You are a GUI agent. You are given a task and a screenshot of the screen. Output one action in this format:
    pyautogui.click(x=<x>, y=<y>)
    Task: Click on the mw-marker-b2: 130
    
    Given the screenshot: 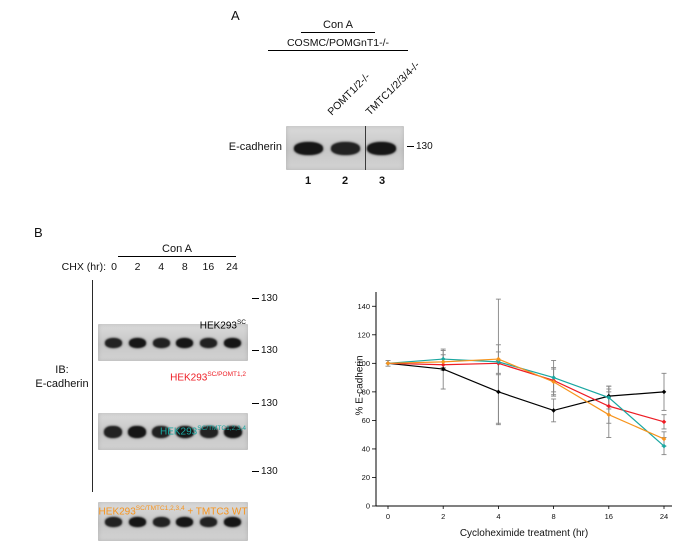 What is the action you would take?
    pyautogui.click(x=265, y=350)
    